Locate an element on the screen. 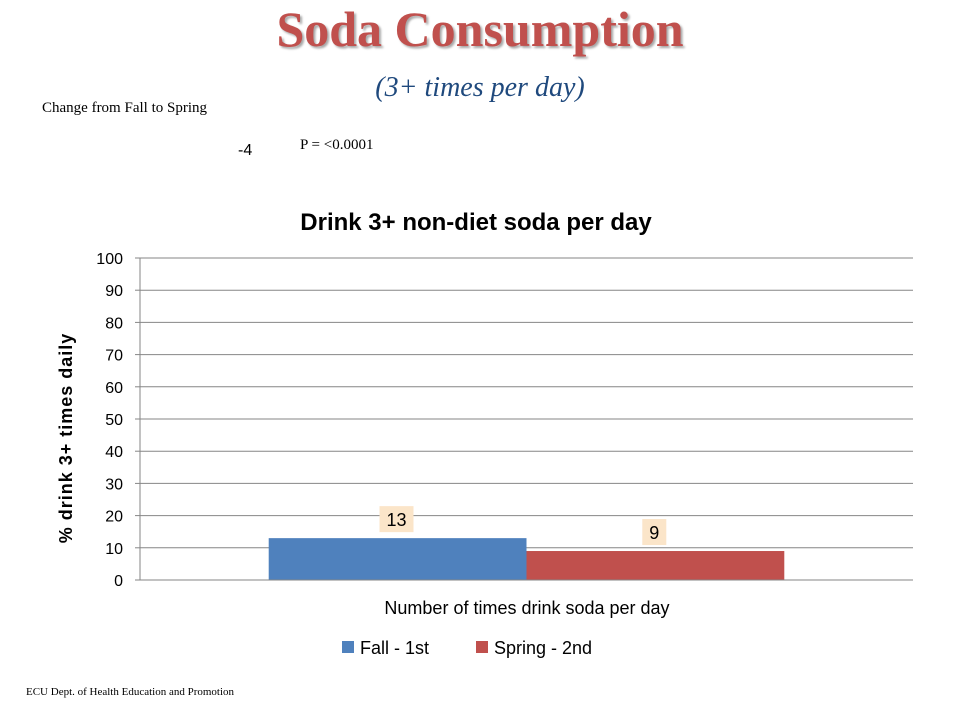 This screenshot has height=720, width=960. y-tick-label: 100 is located at coordinates (109, 259).